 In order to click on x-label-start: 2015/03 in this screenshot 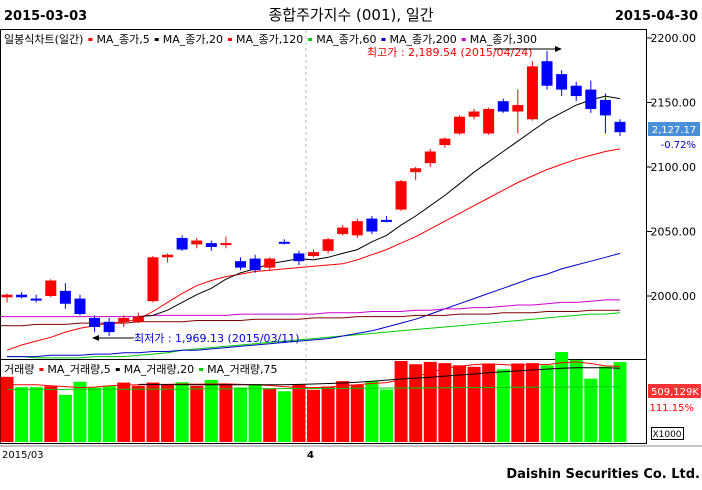, I will do `click(23, 455)`.